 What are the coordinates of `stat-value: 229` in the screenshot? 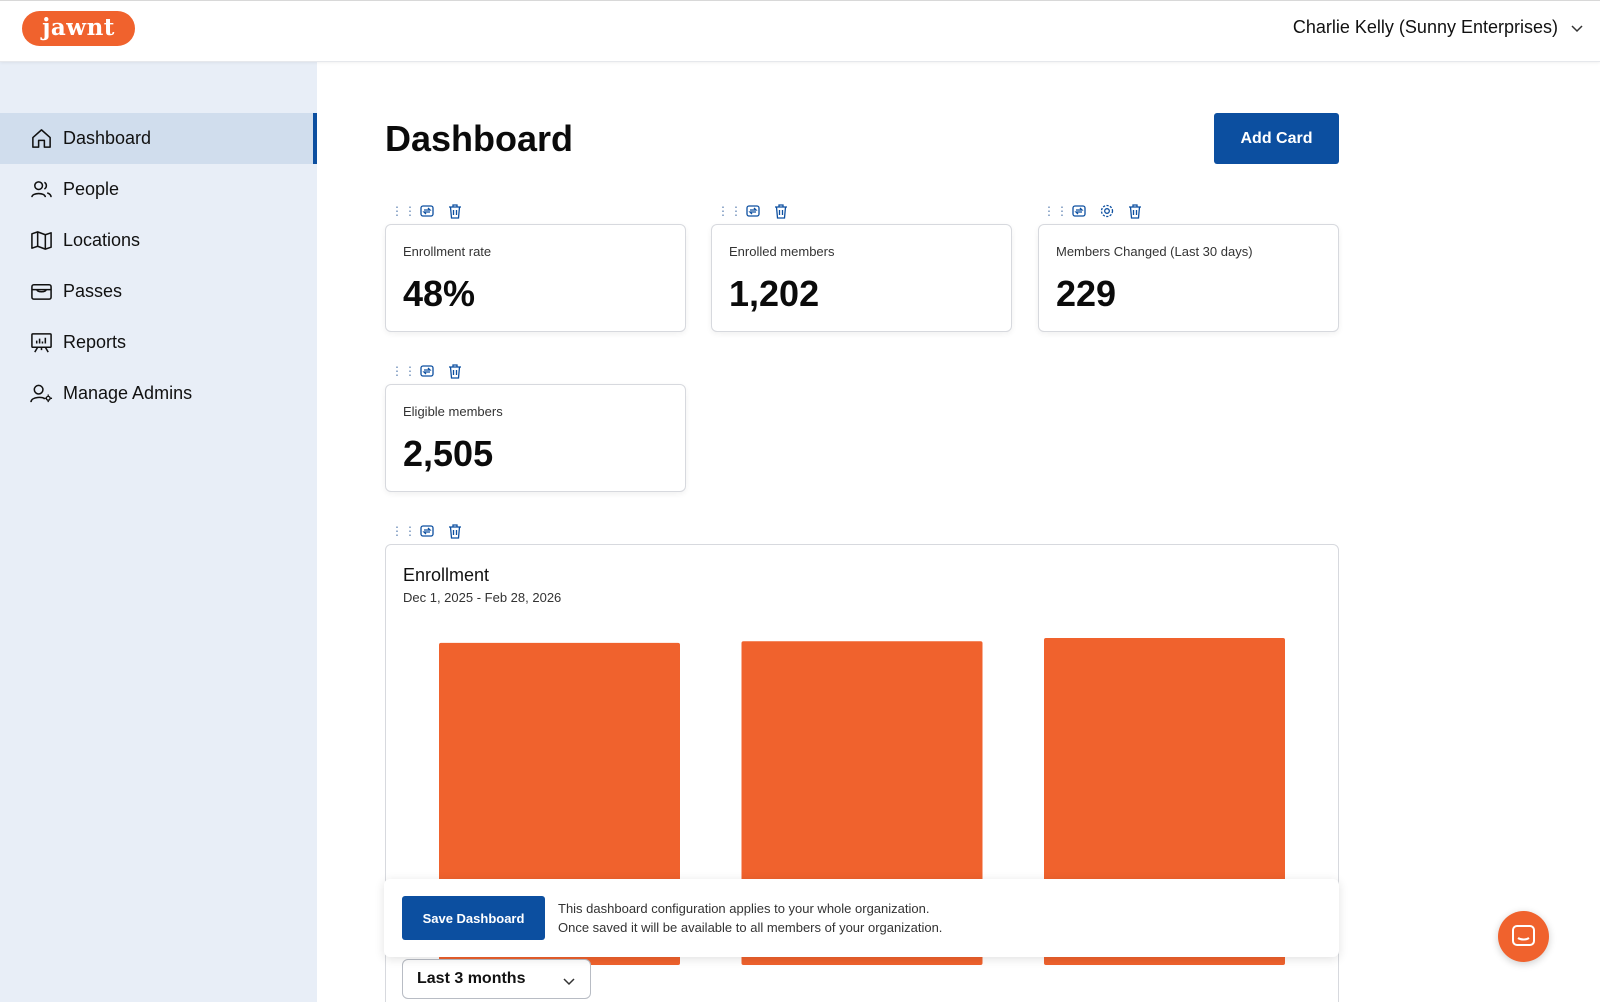 It's located at (1086, 293).